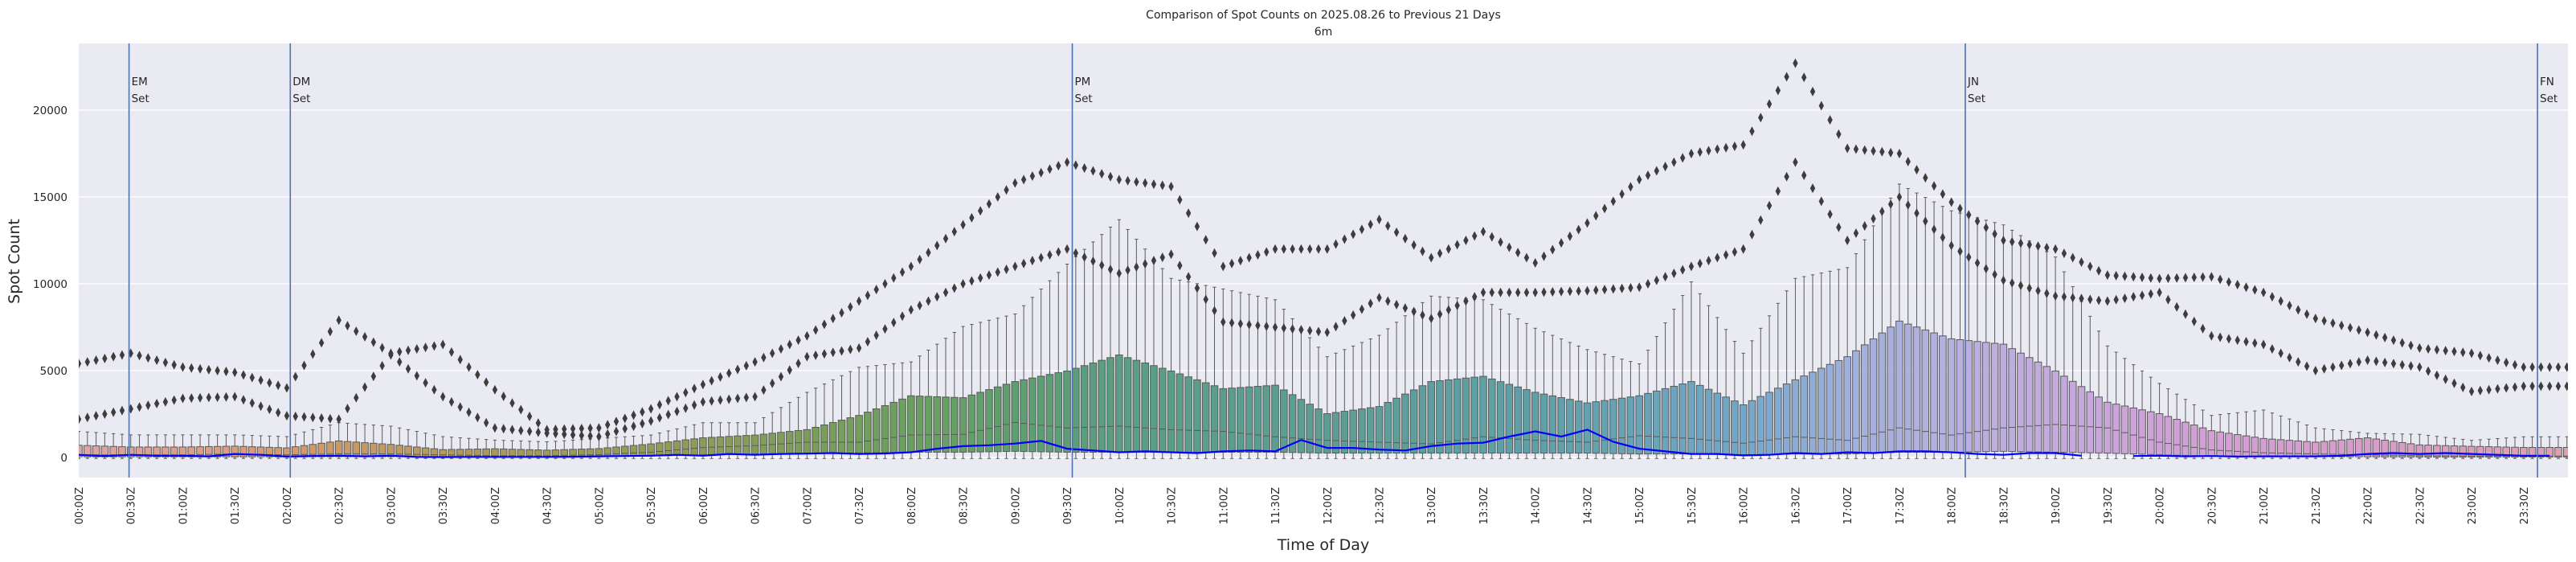  What do you see at coordinates (1068, 505) in the screenshot?
I see `x-tick-label: 09:30Z` at bounding box center [1068, 505].